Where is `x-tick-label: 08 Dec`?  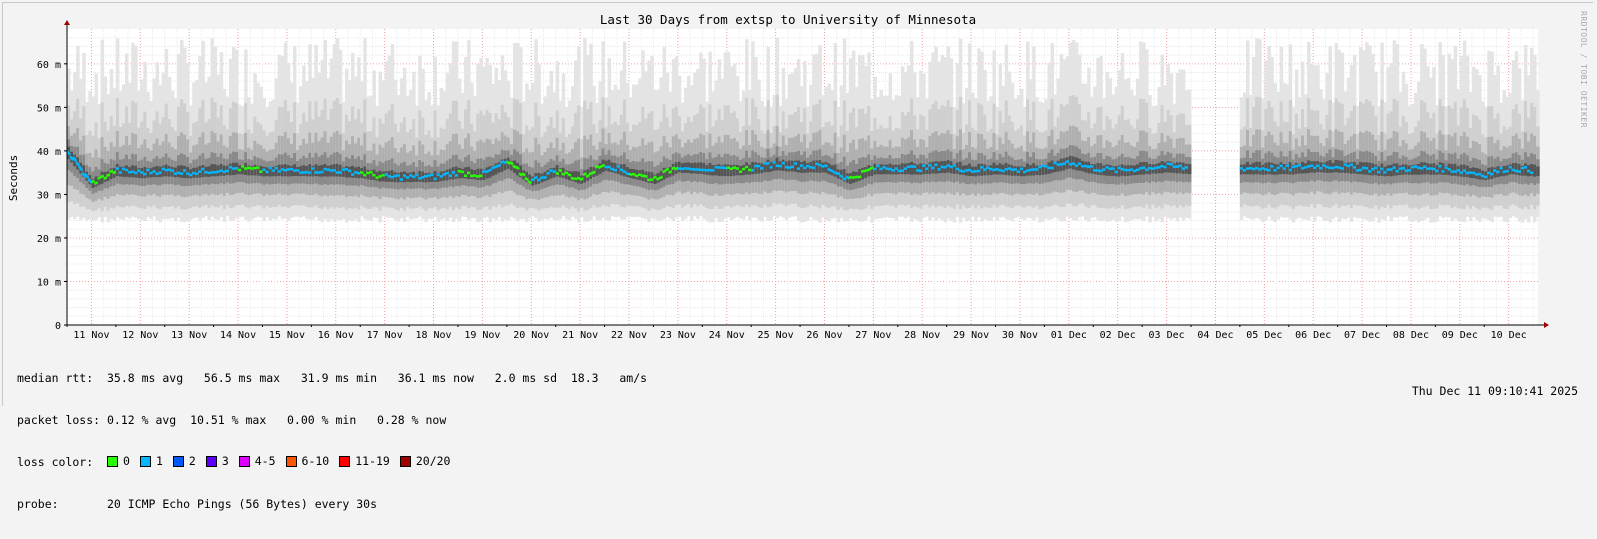 x-tick-label: 08 Dec is located at coordinates (1411, 335).